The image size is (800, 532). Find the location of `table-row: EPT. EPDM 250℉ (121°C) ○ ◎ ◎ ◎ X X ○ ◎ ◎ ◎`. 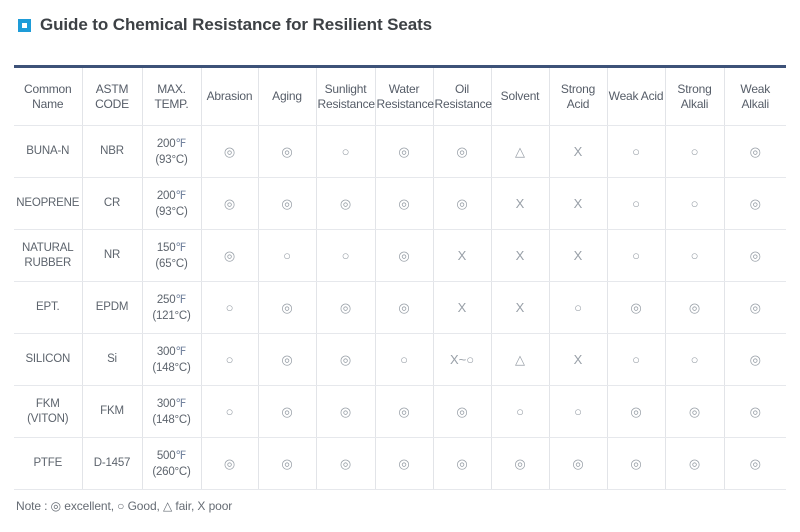

table-row: EPT. EPDM 250℉ (121°C) ○ ◎ ◎ ◎ X X ○ ◎ ◎ ◎ is located at coordinates (400, 307).